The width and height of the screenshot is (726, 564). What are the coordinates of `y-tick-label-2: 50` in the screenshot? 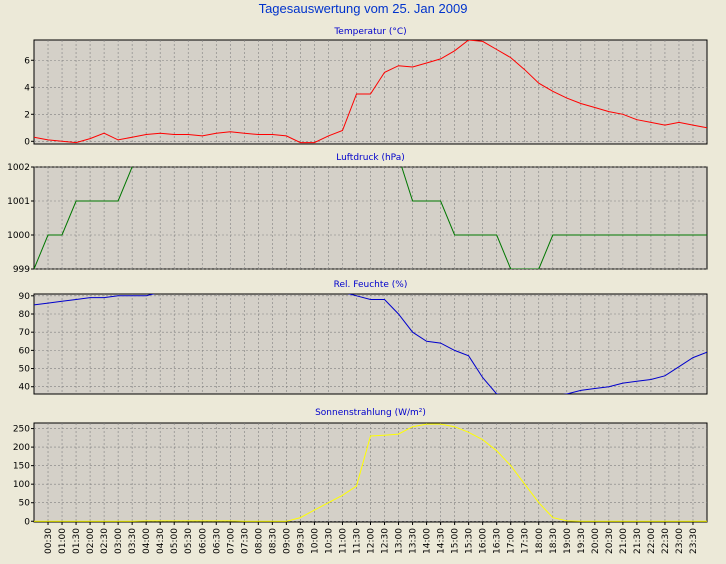 It's located at (25, 370).